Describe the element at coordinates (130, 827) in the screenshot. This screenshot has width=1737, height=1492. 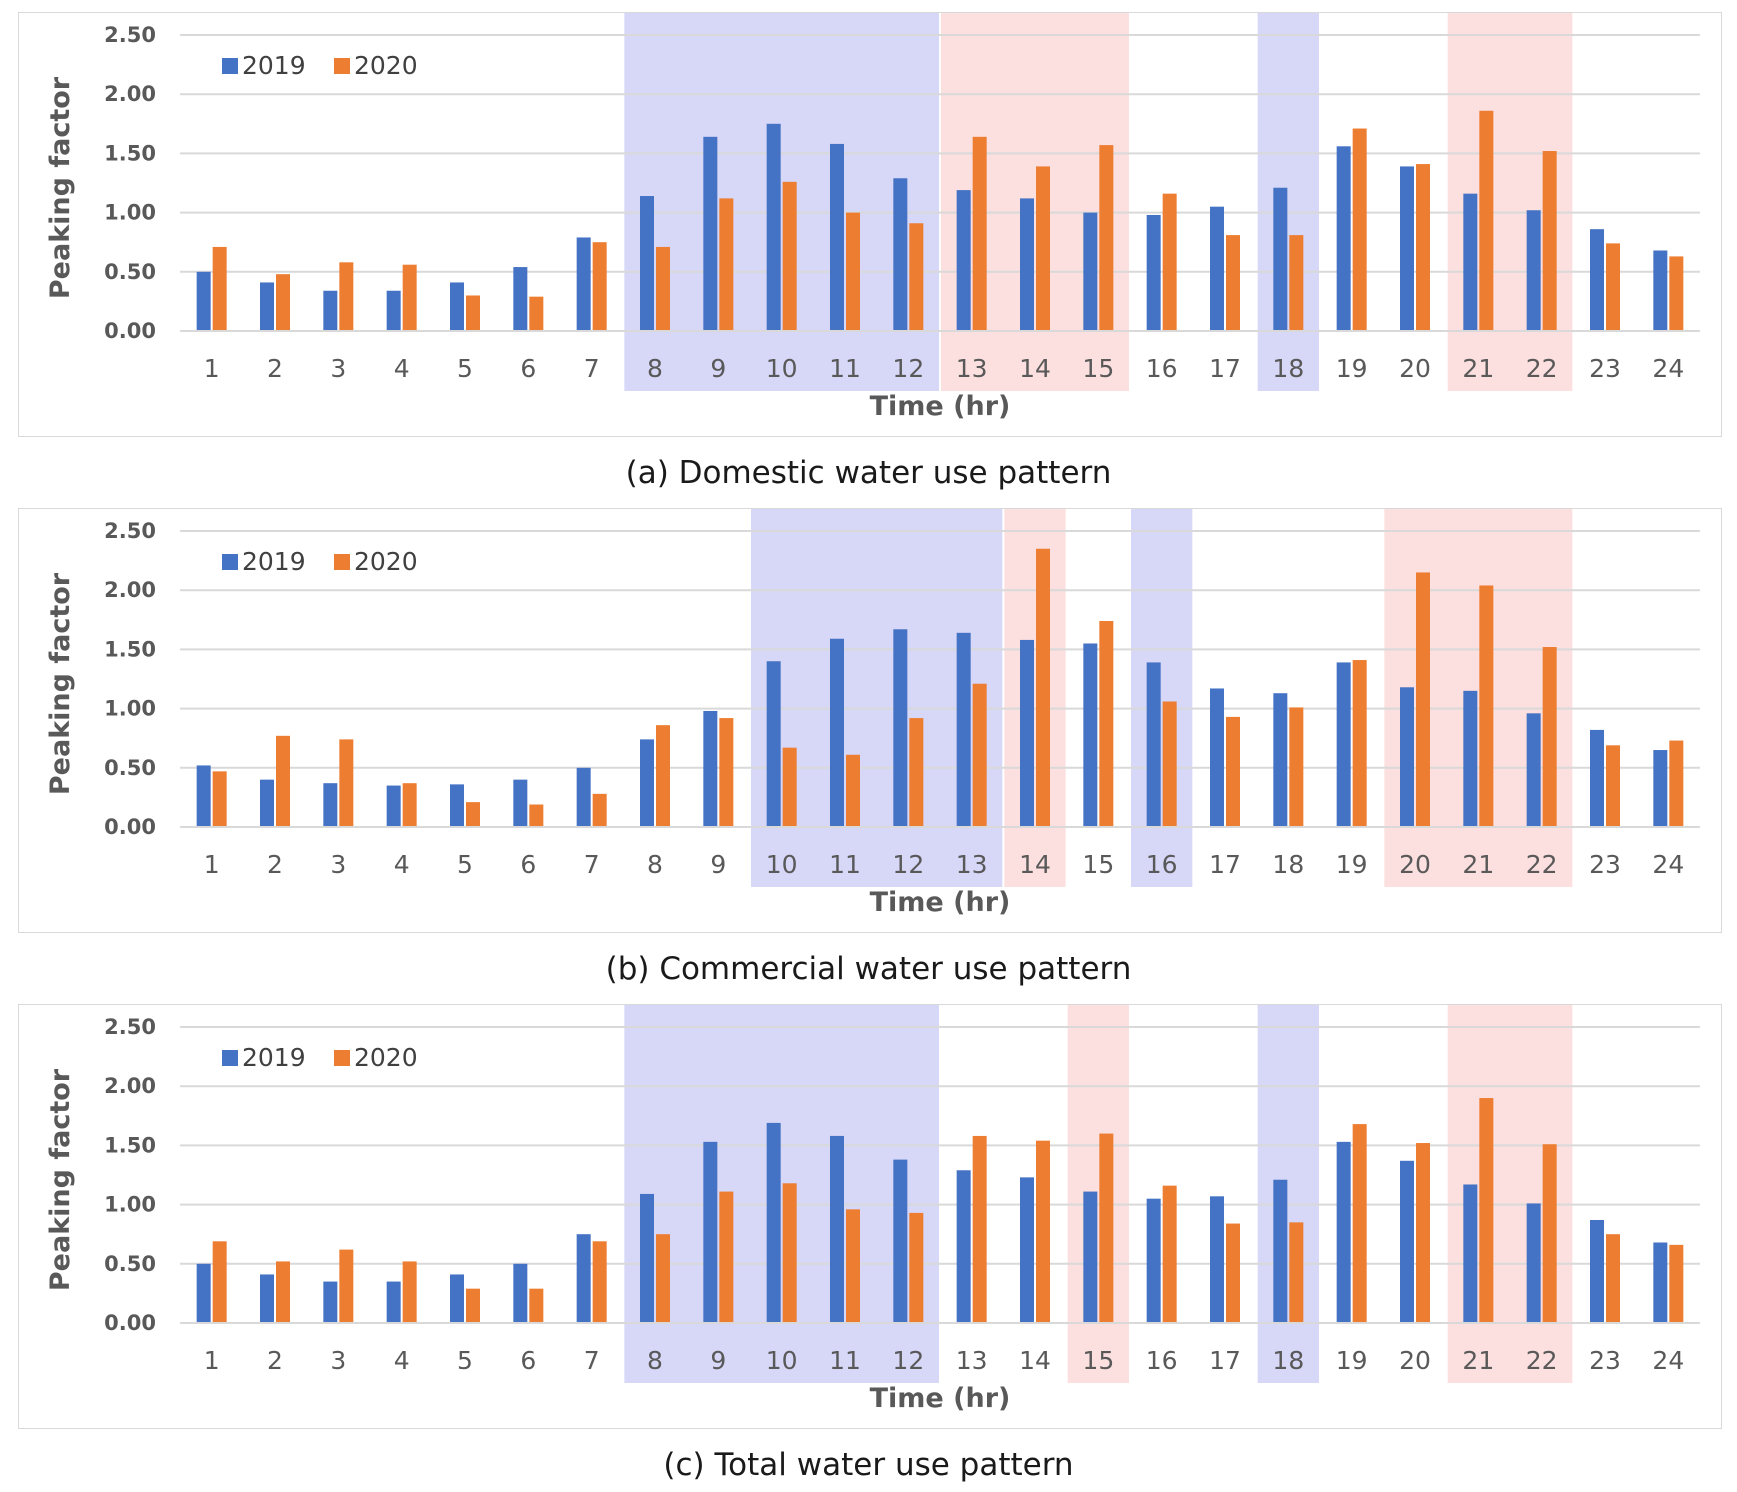
I see `y-tick-label: 0.00` at that location.